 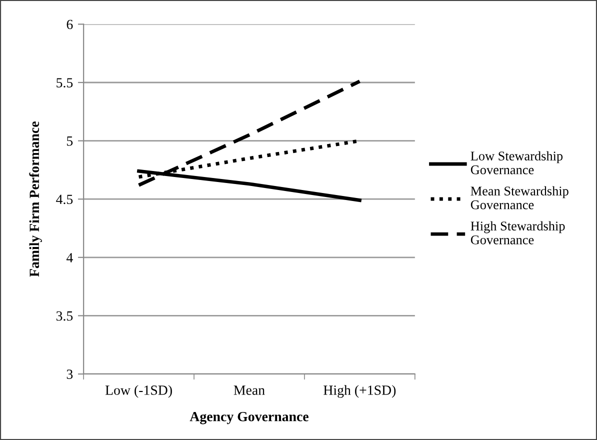 What do you see at coordinates (69, 257) in the screenshot?
I see `y-tick-label: 4` at bounding box center [69, 257].